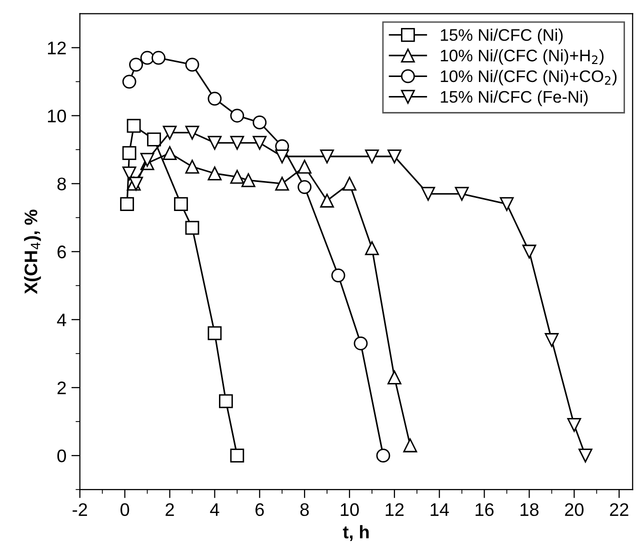  What do you see at coordinates (61, 456) in the screenshot?
I see `y-tick-label: 0` at bounding box center [61, 456].